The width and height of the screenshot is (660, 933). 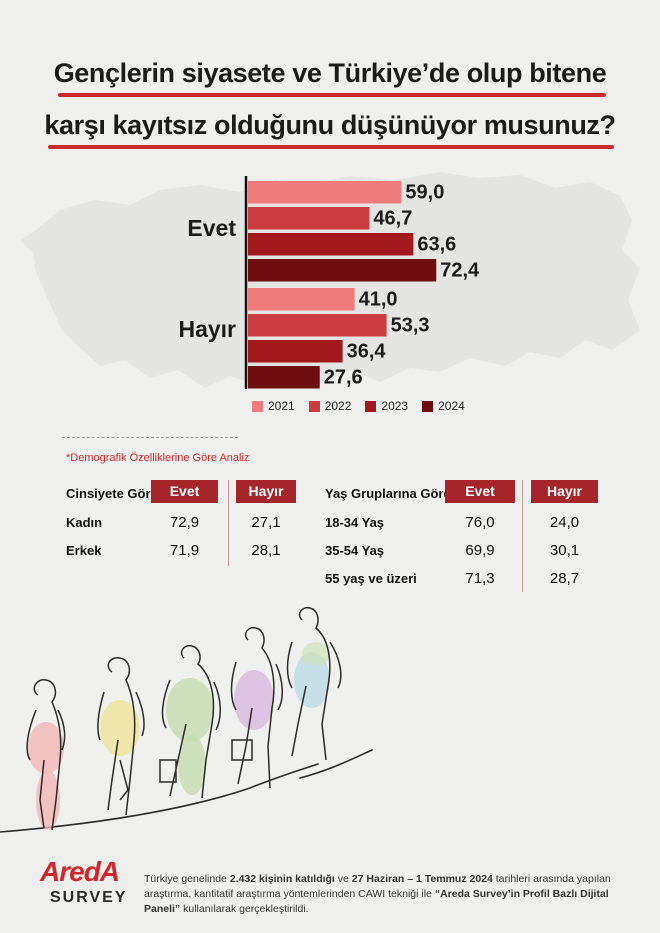 I want to click on age-cell-35-54-hayir: 30,1, so click(x=564, y=550).